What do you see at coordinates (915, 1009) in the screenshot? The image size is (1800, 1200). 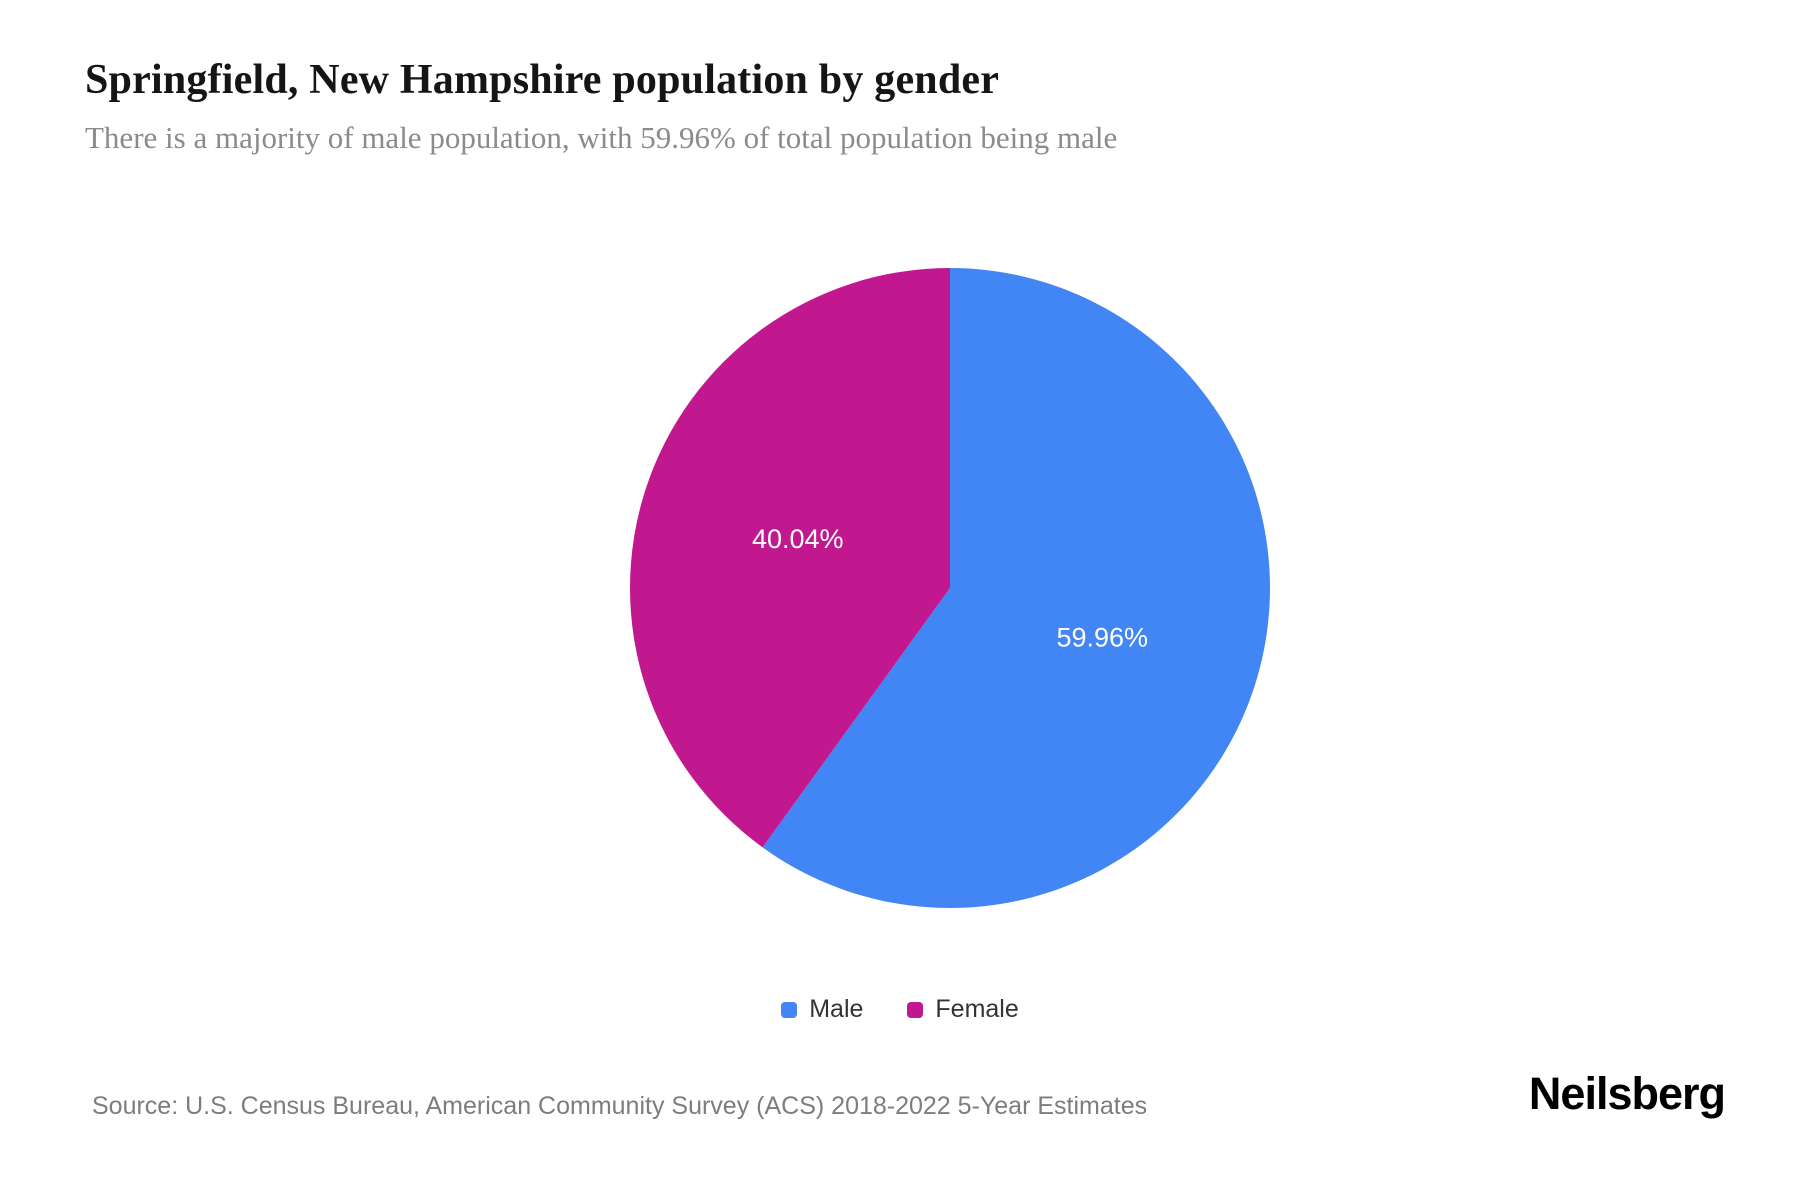 I see `legend-swatch-female` at bounding box center [915, 1009].